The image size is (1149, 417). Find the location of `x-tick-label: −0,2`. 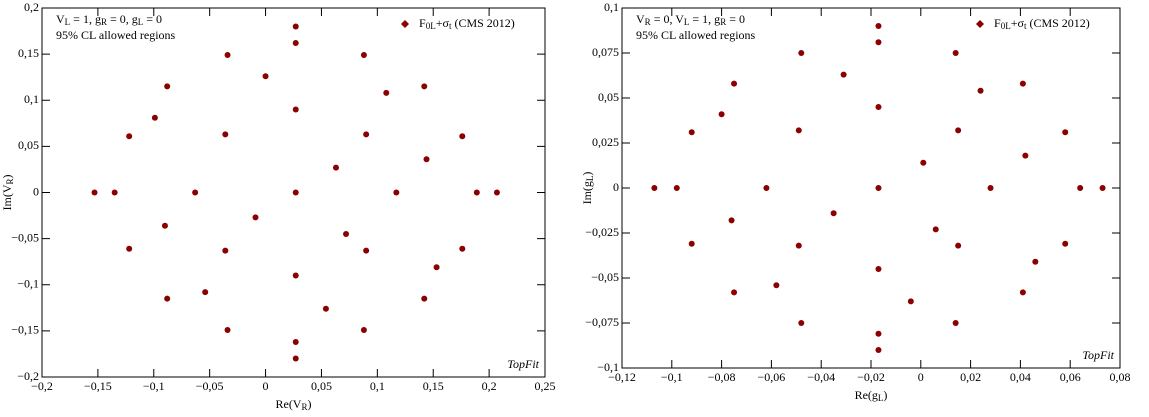

x-tick-label: −0,2 is located at coordinates (42, 386).